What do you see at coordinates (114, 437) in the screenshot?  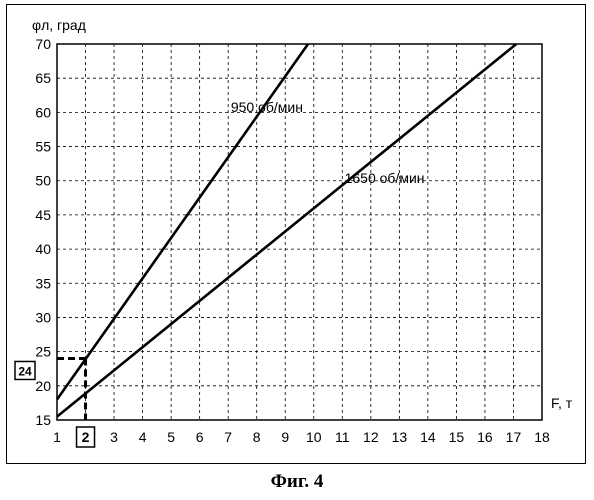 I see `x-tick-label: 3` at bounding box center [114, 437].